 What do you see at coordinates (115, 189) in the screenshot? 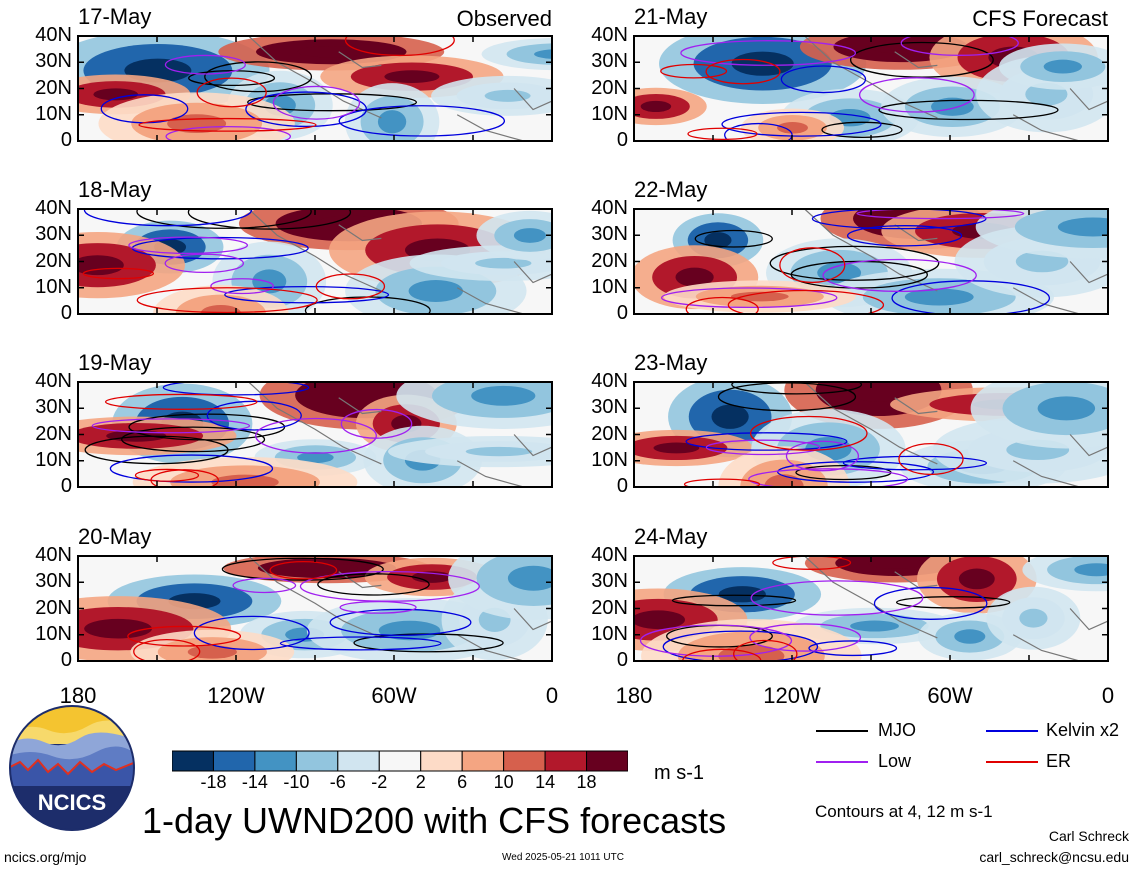
I see `panel-date-18-may: 18-May` at bounding box center [115, 189].